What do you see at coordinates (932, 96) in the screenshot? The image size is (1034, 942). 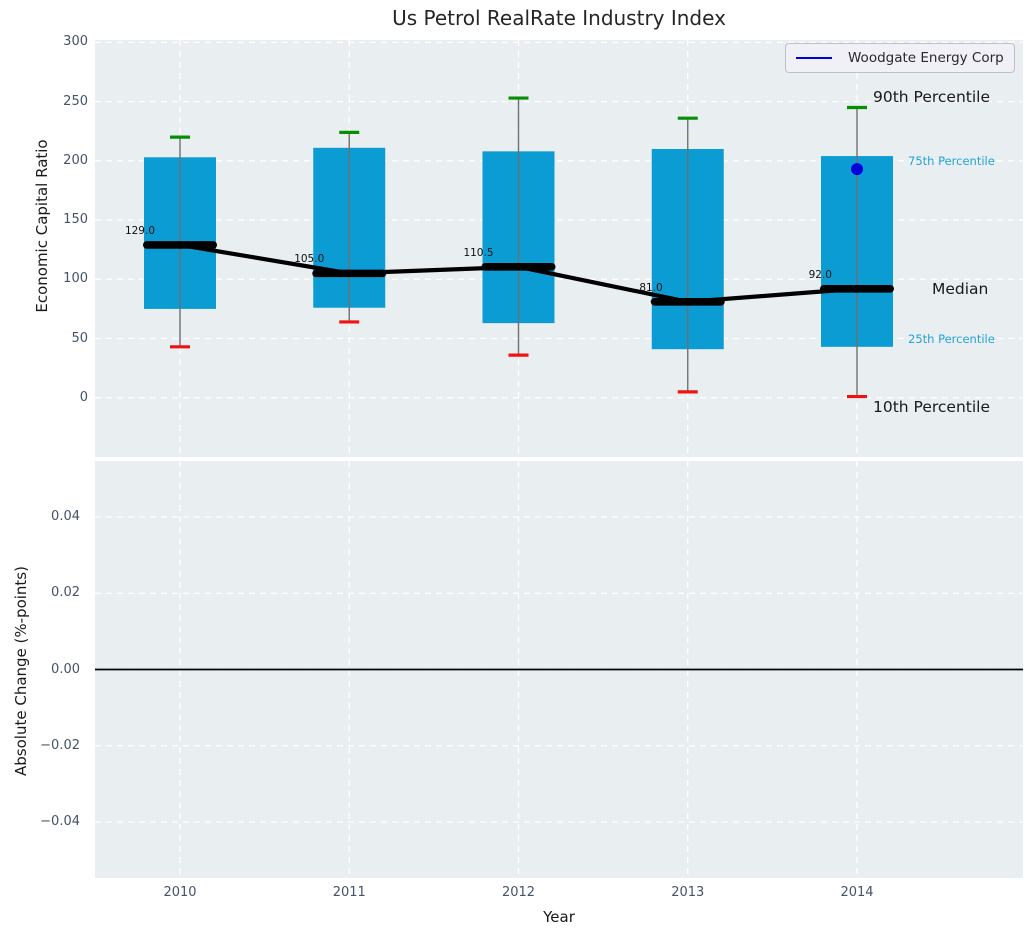 I see `annotation-90th-percentile: 90th Percentile` at bounding box center [932, 96].